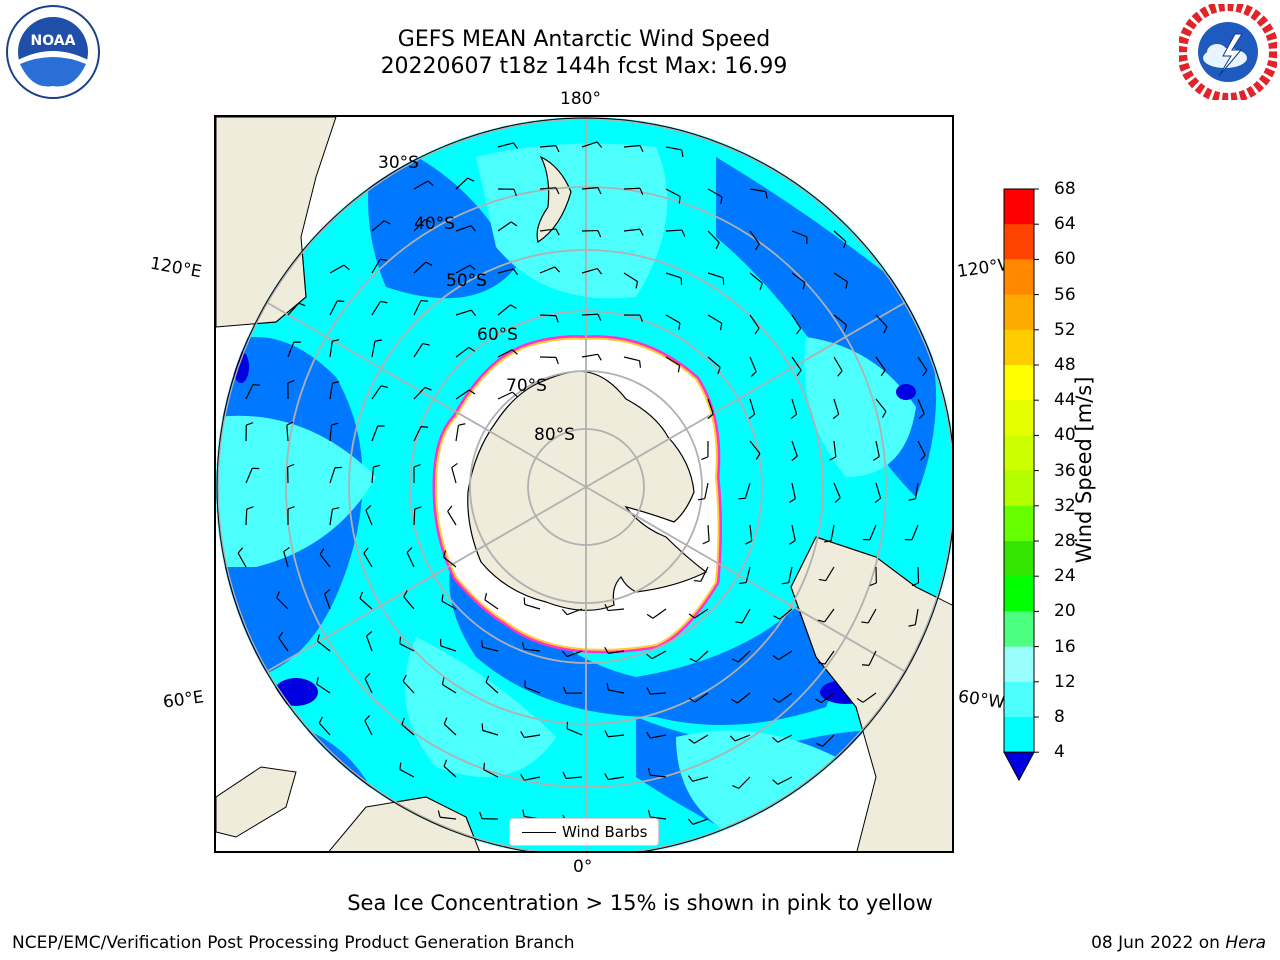 The width and height of the screenshot is (1280, 960). What do you see at coordinates (1065, 294) in the screenshot?
I see `colorbar-tick-label: 56` at bounding box center [1065, 294].